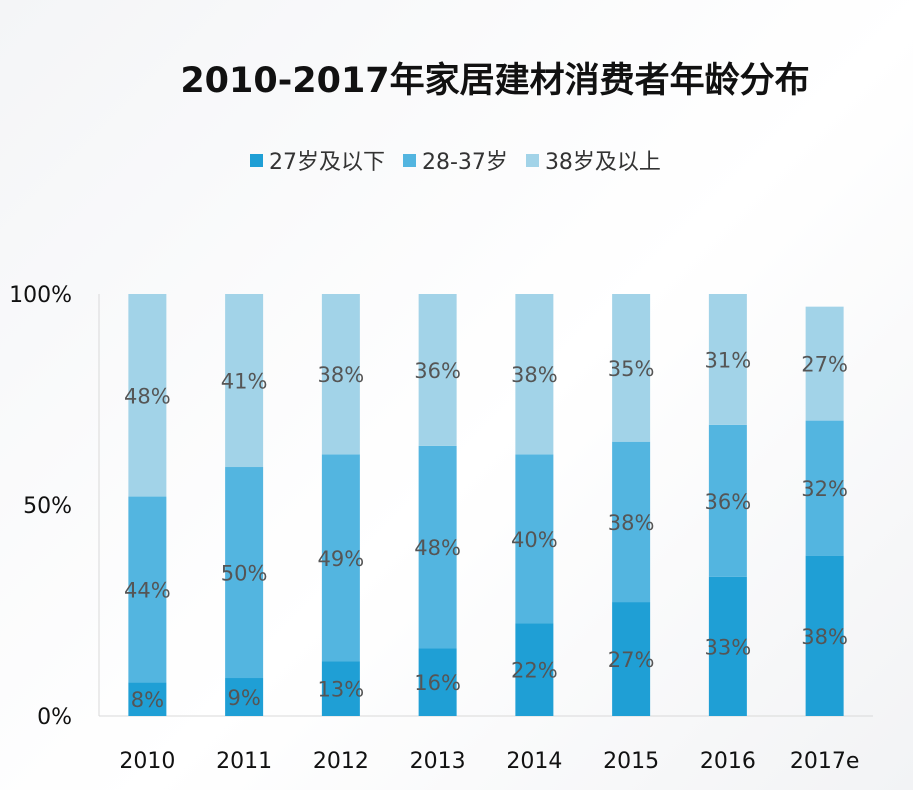 The height and width of the screenshot is (790, 913). I want to click on data-label: 35%, so click(631, 369).